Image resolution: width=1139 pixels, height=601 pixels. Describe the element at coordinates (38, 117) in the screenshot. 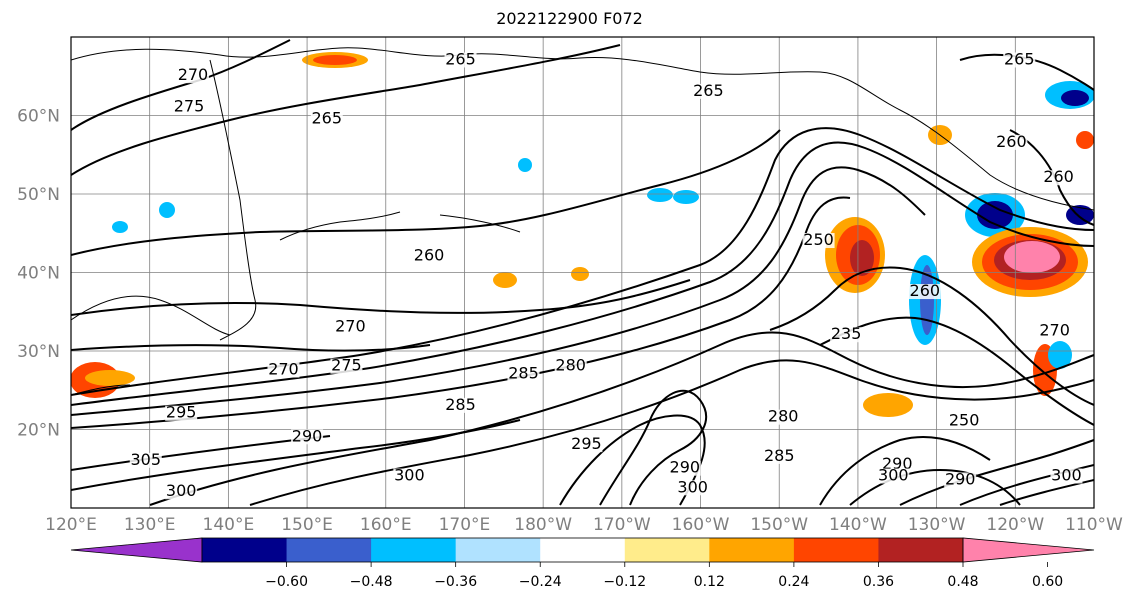

I see `lat-tick-label: 60°N` at that location.